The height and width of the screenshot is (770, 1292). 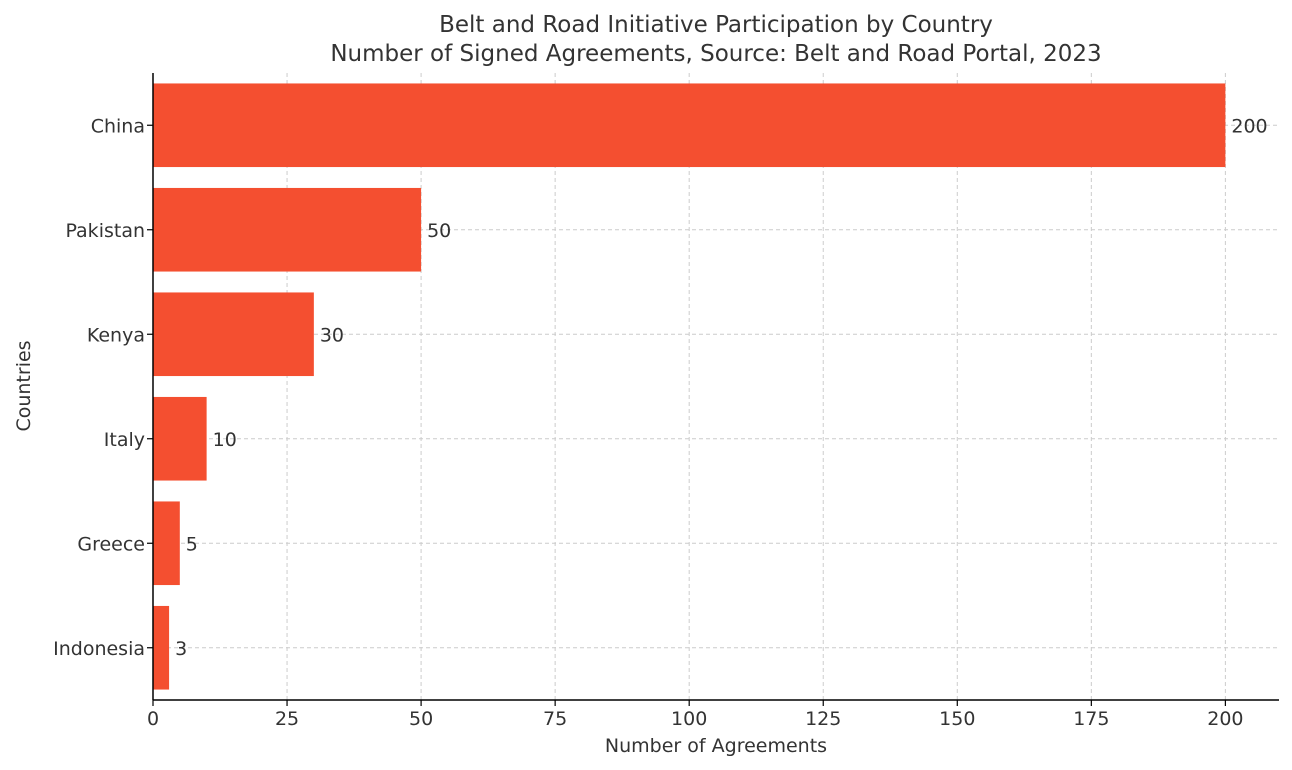 I want to click on x-tick-label: 175, so click(x=1091, y=719).